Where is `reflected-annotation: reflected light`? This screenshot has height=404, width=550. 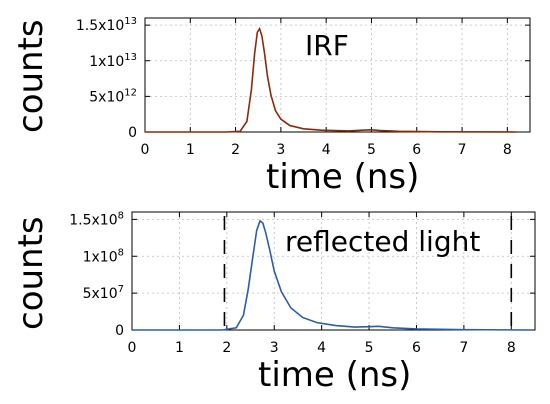
reflected-annotation: reflected light is located at coordinates (382, 241).